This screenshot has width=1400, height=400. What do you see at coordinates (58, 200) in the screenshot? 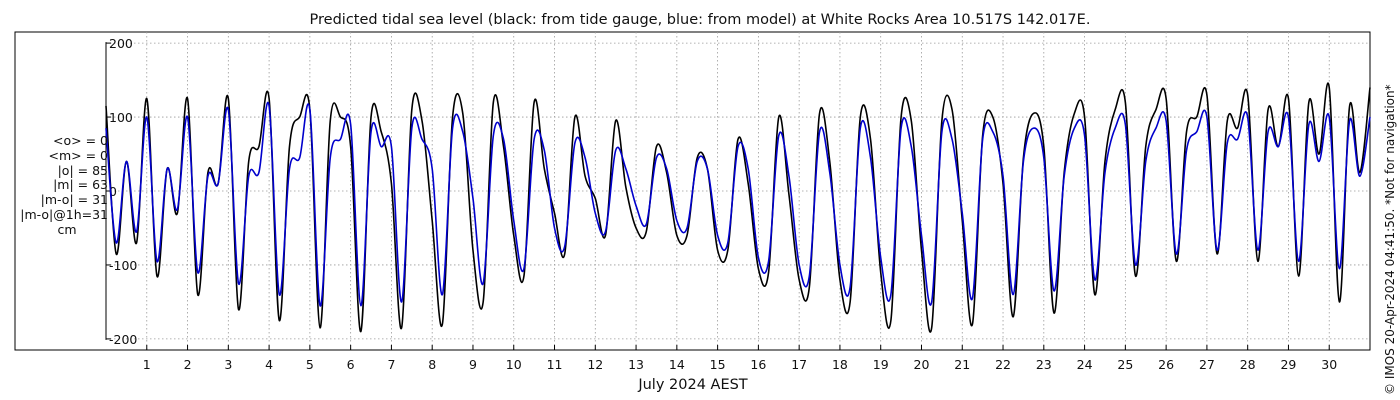
I see `stat-abs-difference: |m-o| = 31` at bounding box center [58, 200].